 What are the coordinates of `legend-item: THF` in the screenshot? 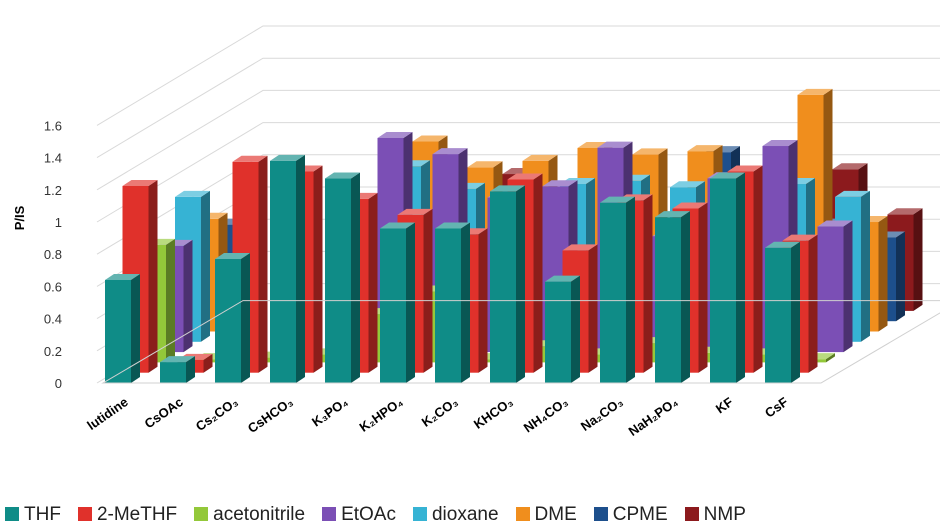 It's located at (33, 513).